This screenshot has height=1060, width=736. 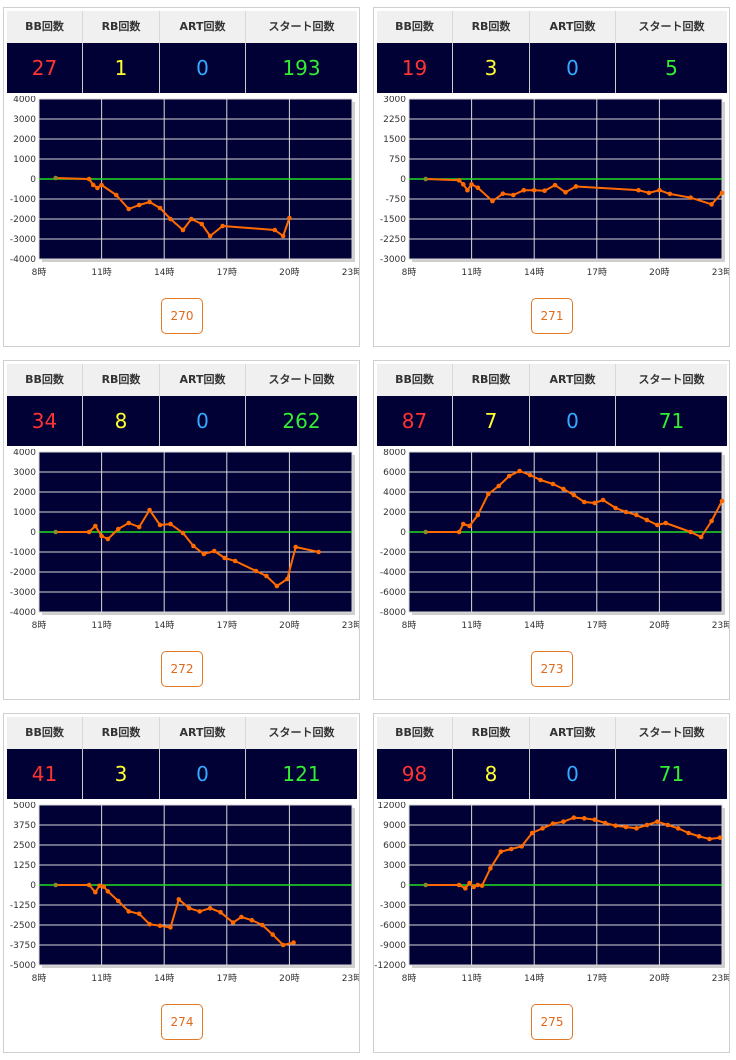 I want to click on stats-table: BB回数 RB回数 ART回数 スタート回数 27 1 0 193, so click(x=182, y=52).